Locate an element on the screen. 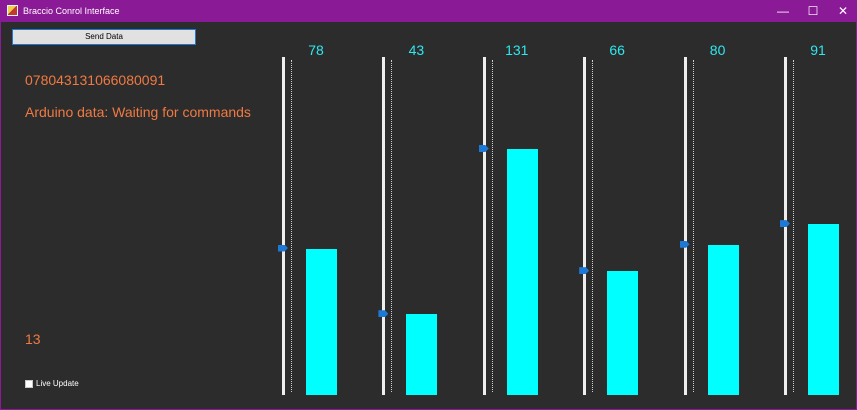 The image size is (857, 410). data-string-label: 078043131066080091 is located at coordinates (95, 80).